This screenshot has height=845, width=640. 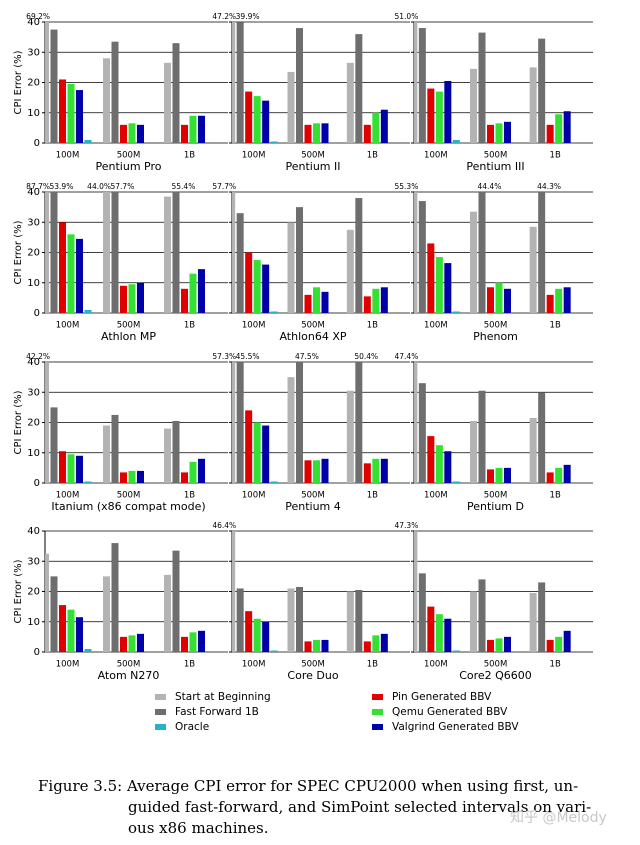 What do you see at coordinates (558, 817) in the screenshot?
I see `watermark: 知乎 @Melody` at bounding box center [558, 817].